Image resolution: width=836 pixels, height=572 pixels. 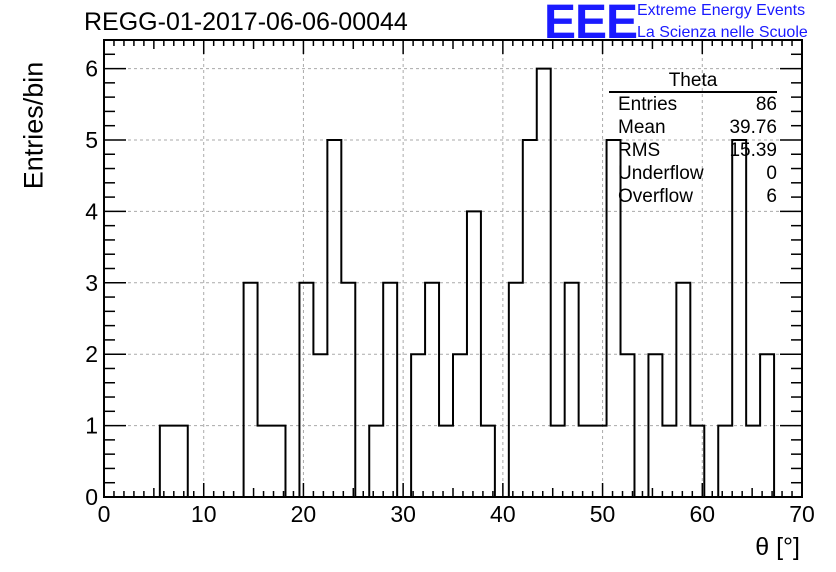 What do you see at coordinates (91, 211) in the screenshot?
I see `y-tick-label: 4` at bounding box center [91, 211].